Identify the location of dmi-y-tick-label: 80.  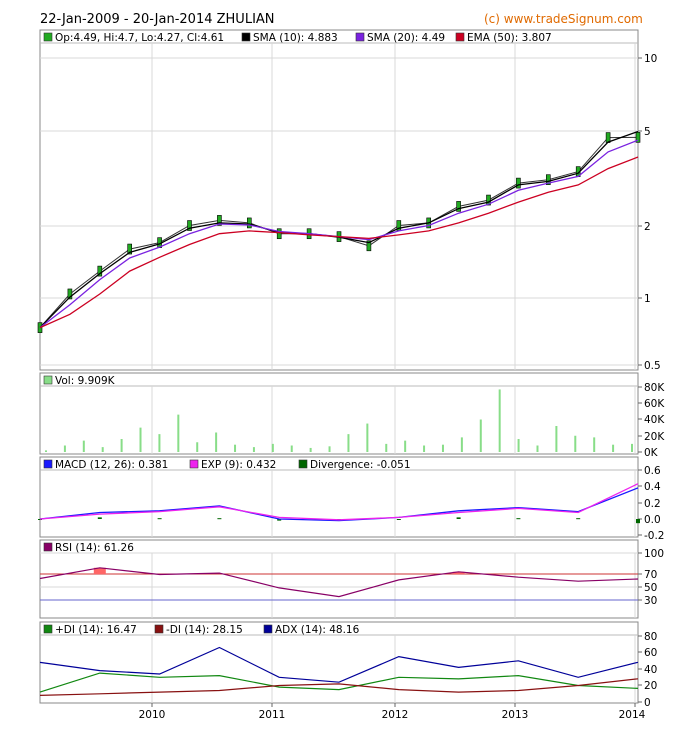
(650, 637).